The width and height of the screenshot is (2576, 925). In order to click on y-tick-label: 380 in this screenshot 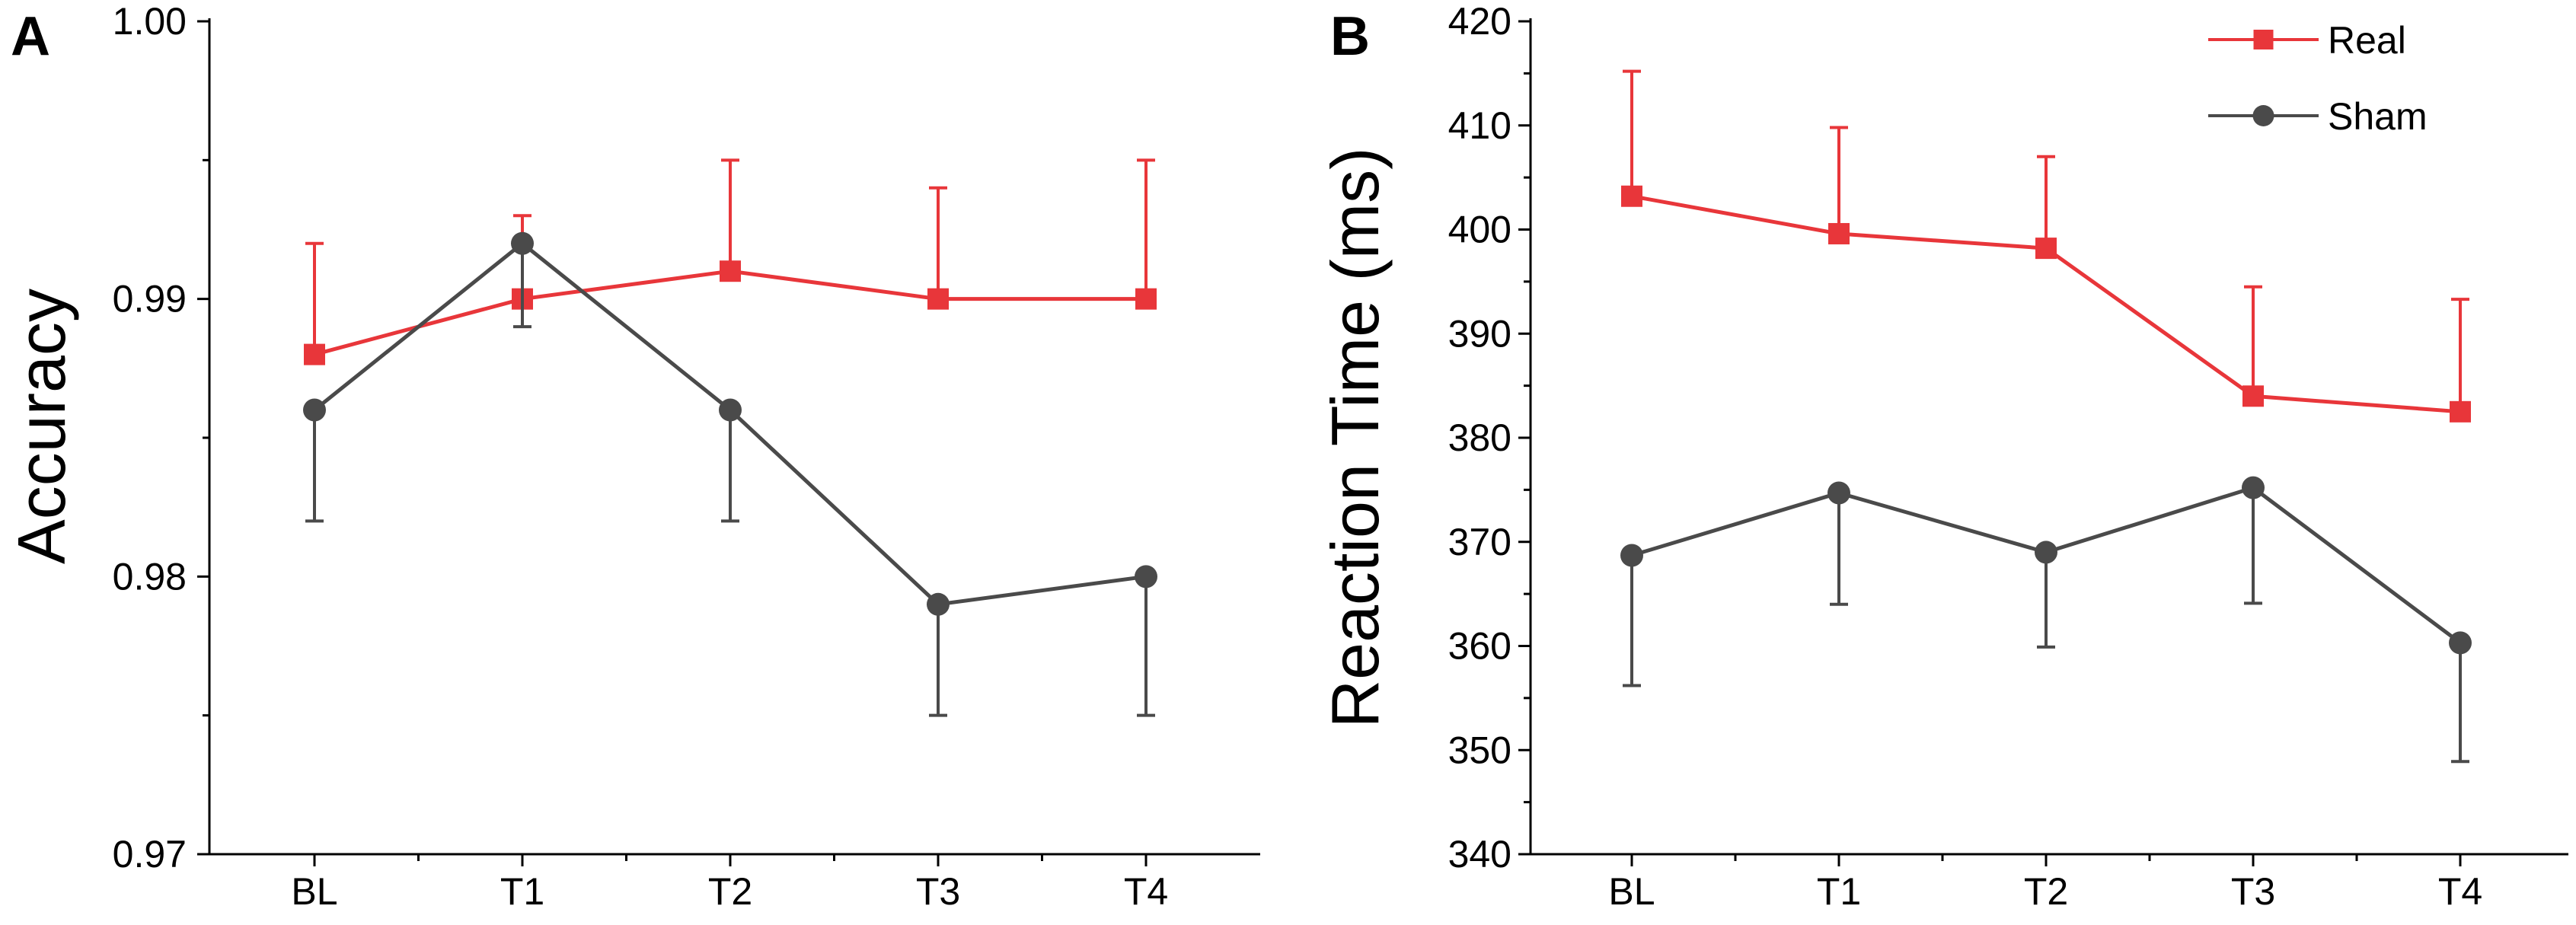, I will do `click(1479, 437)`.